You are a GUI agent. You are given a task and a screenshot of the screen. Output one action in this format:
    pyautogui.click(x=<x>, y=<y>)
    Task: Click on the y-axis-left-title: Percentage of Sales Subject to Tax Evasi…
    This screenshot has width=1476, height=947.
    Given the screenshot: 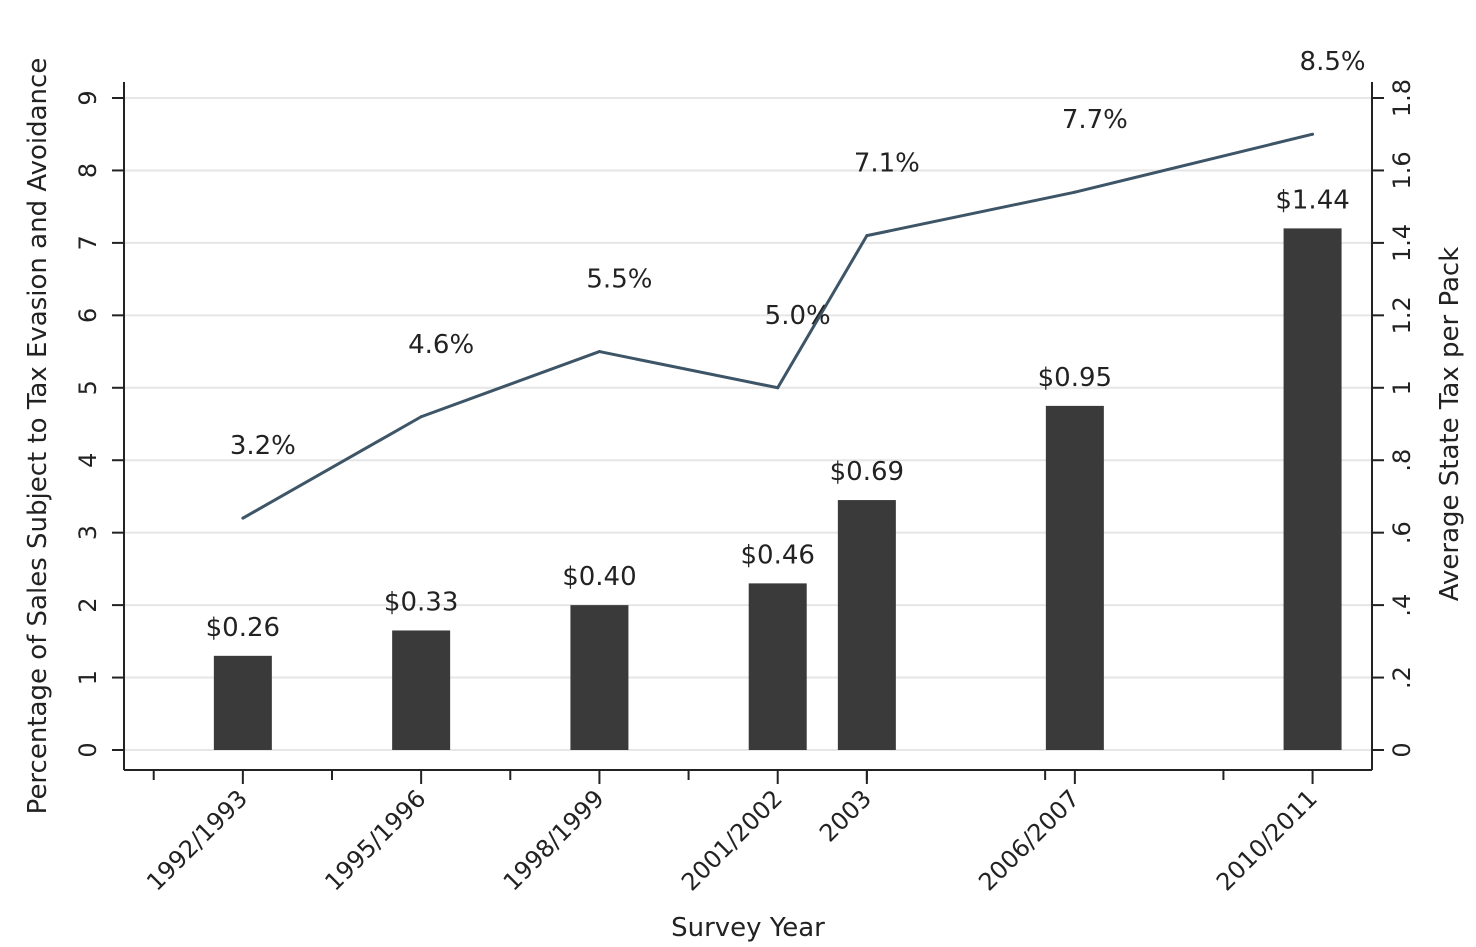 What is the action you would take?
    pyautogui.click(x=38, y=436)
    